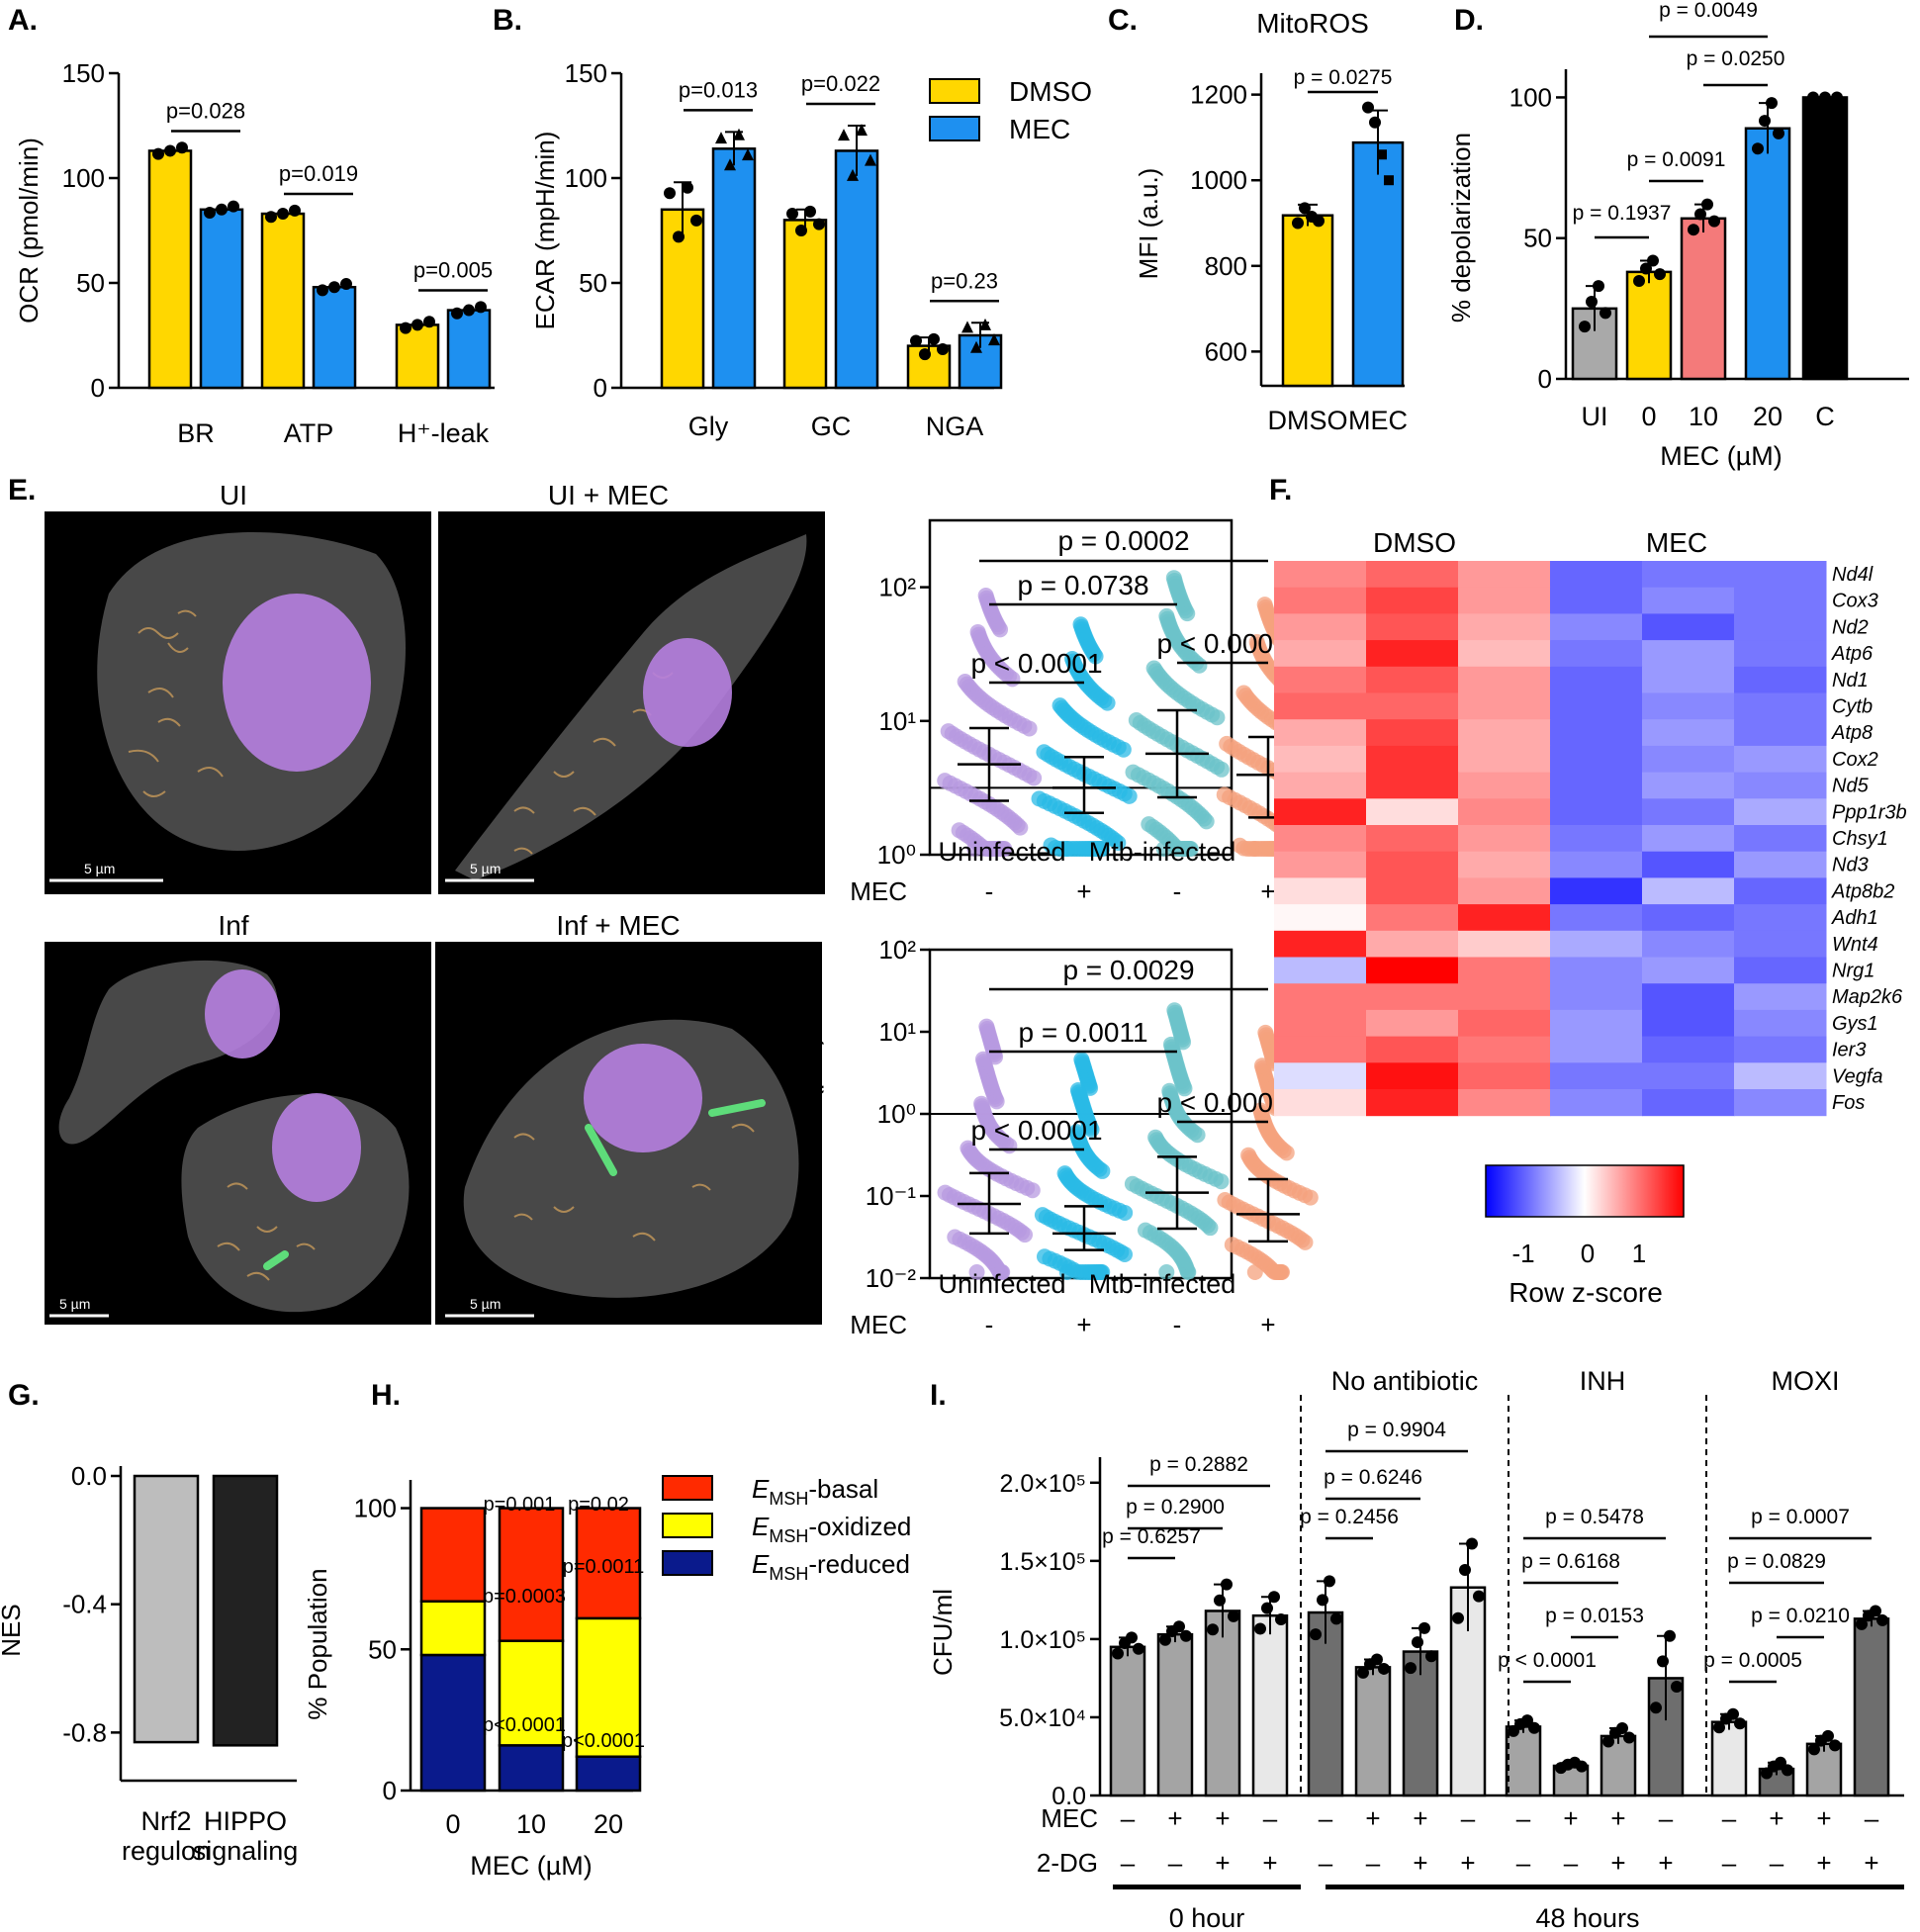 Image resolution: width=1920 pixels, height=1932 pixels. I want to click on panel-d-y-tick-label: 50, so click(1537, 239).